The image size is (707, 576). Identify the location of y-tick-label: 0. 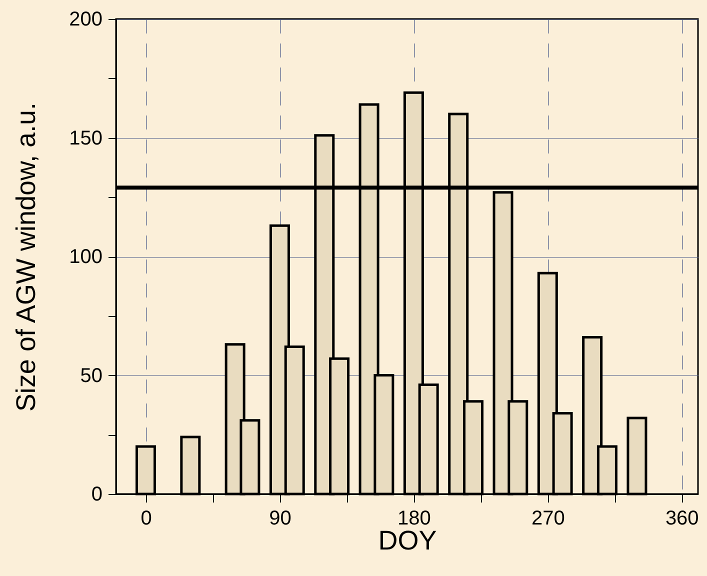
(96, 495).